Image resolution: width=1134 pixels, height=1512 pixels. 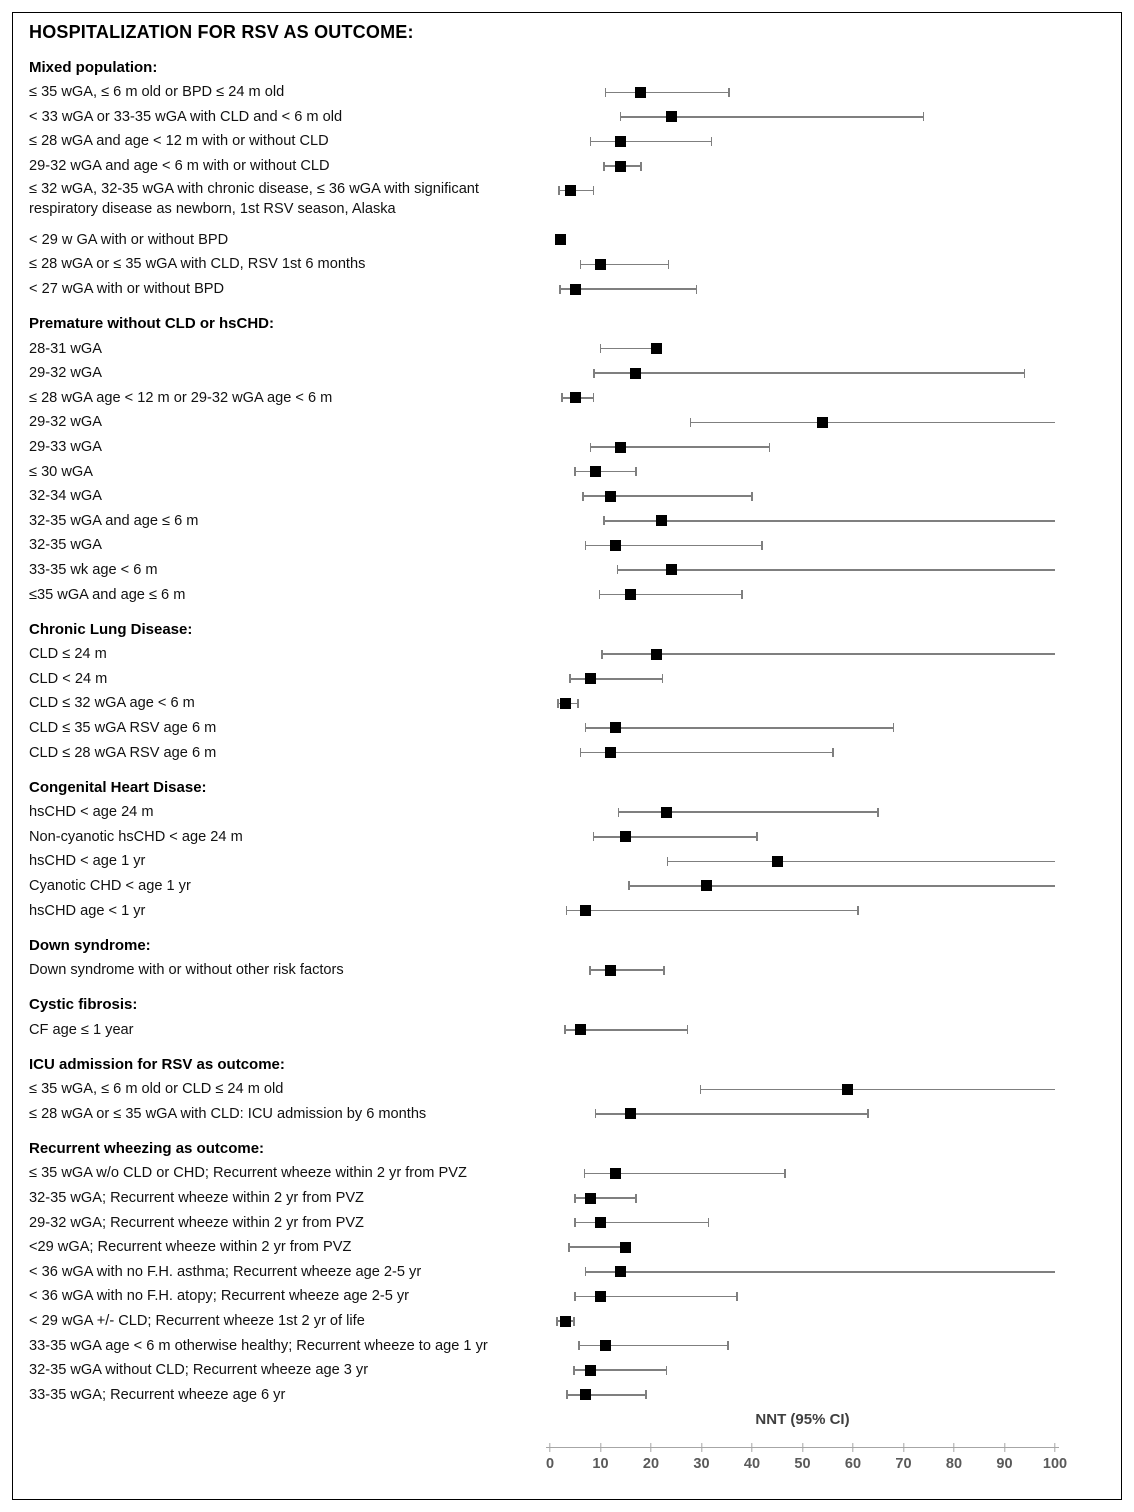 I want to click on row-label: CLD ≤ 24 m, so click(x=68, y=654).